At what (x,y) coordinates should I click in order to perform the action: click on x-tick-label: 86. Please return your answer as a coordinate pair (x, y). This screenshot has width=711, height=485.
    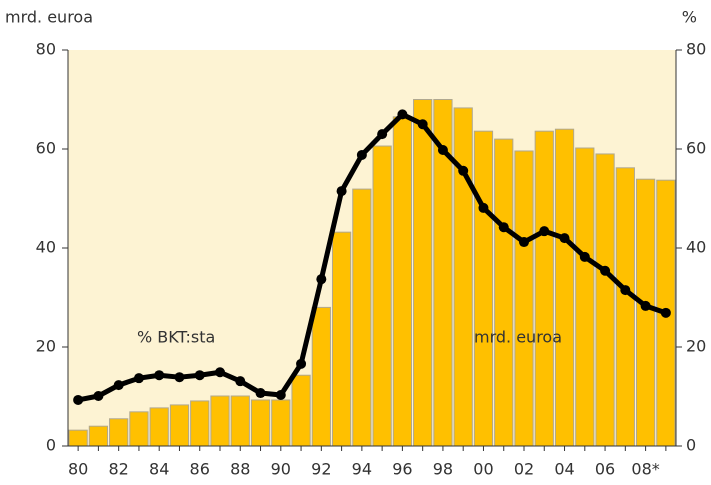
    Looking at the image, I should click on (200, 469).